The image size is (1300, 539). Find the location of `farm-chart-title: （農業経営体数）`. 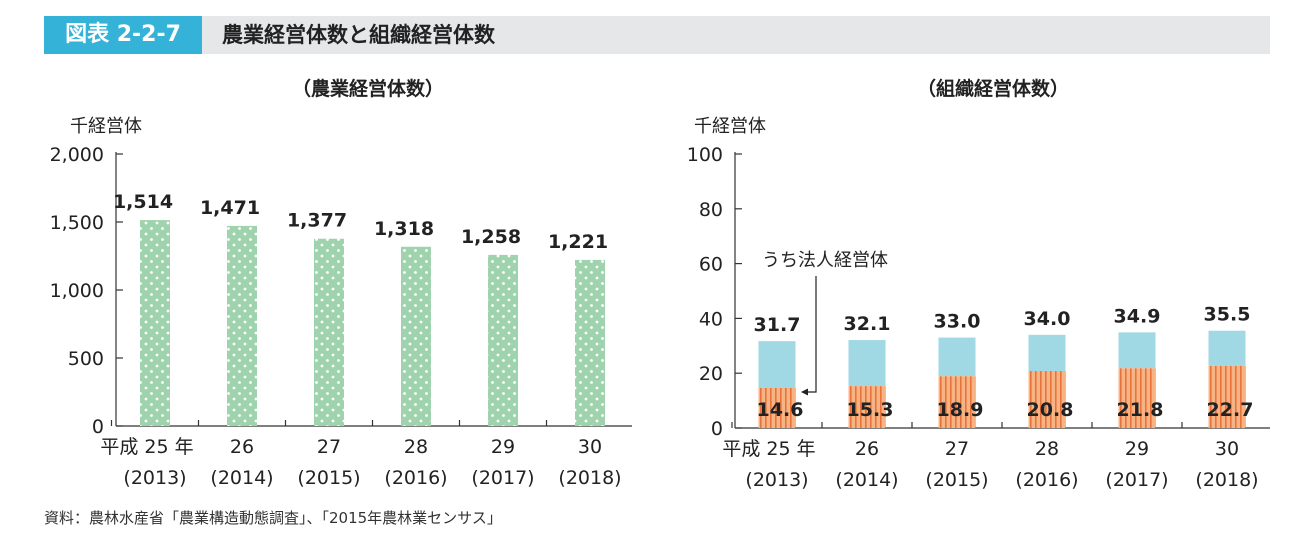

farm-chart-title: （農業経営体数） is located at coordinates (368, 88).